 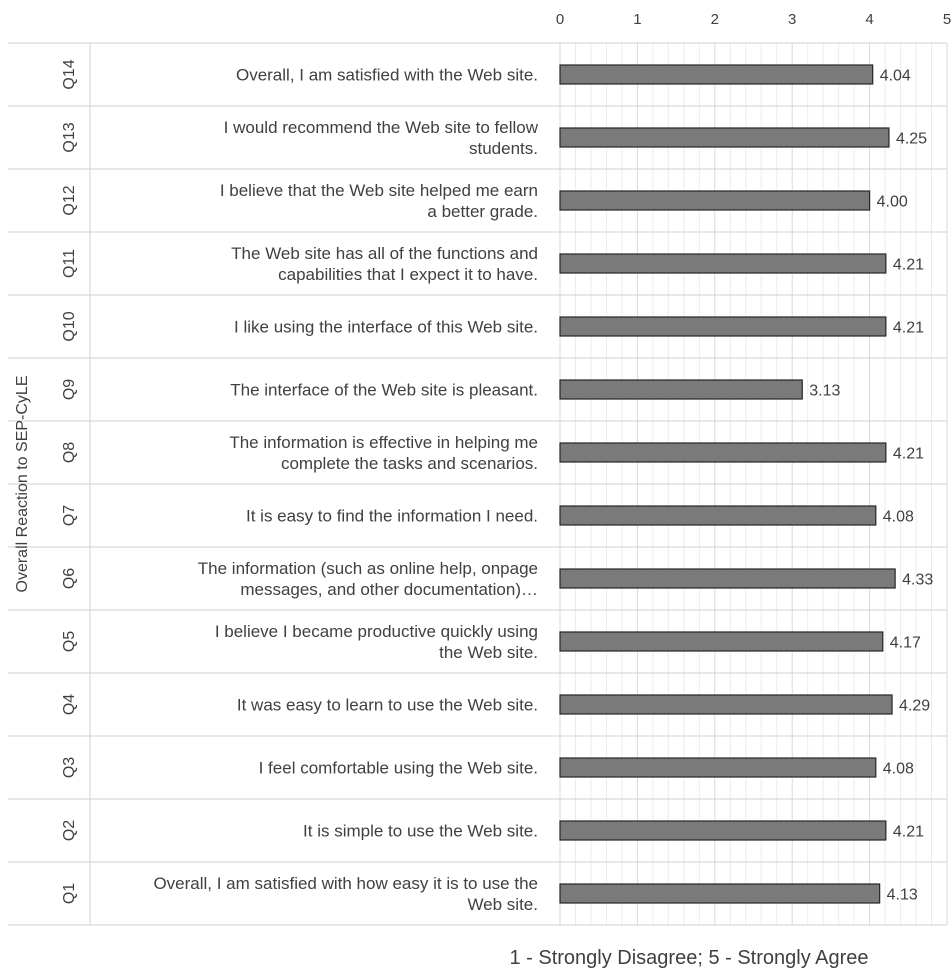 I want to click on question-id: Q10, so click(x=69, y=326).